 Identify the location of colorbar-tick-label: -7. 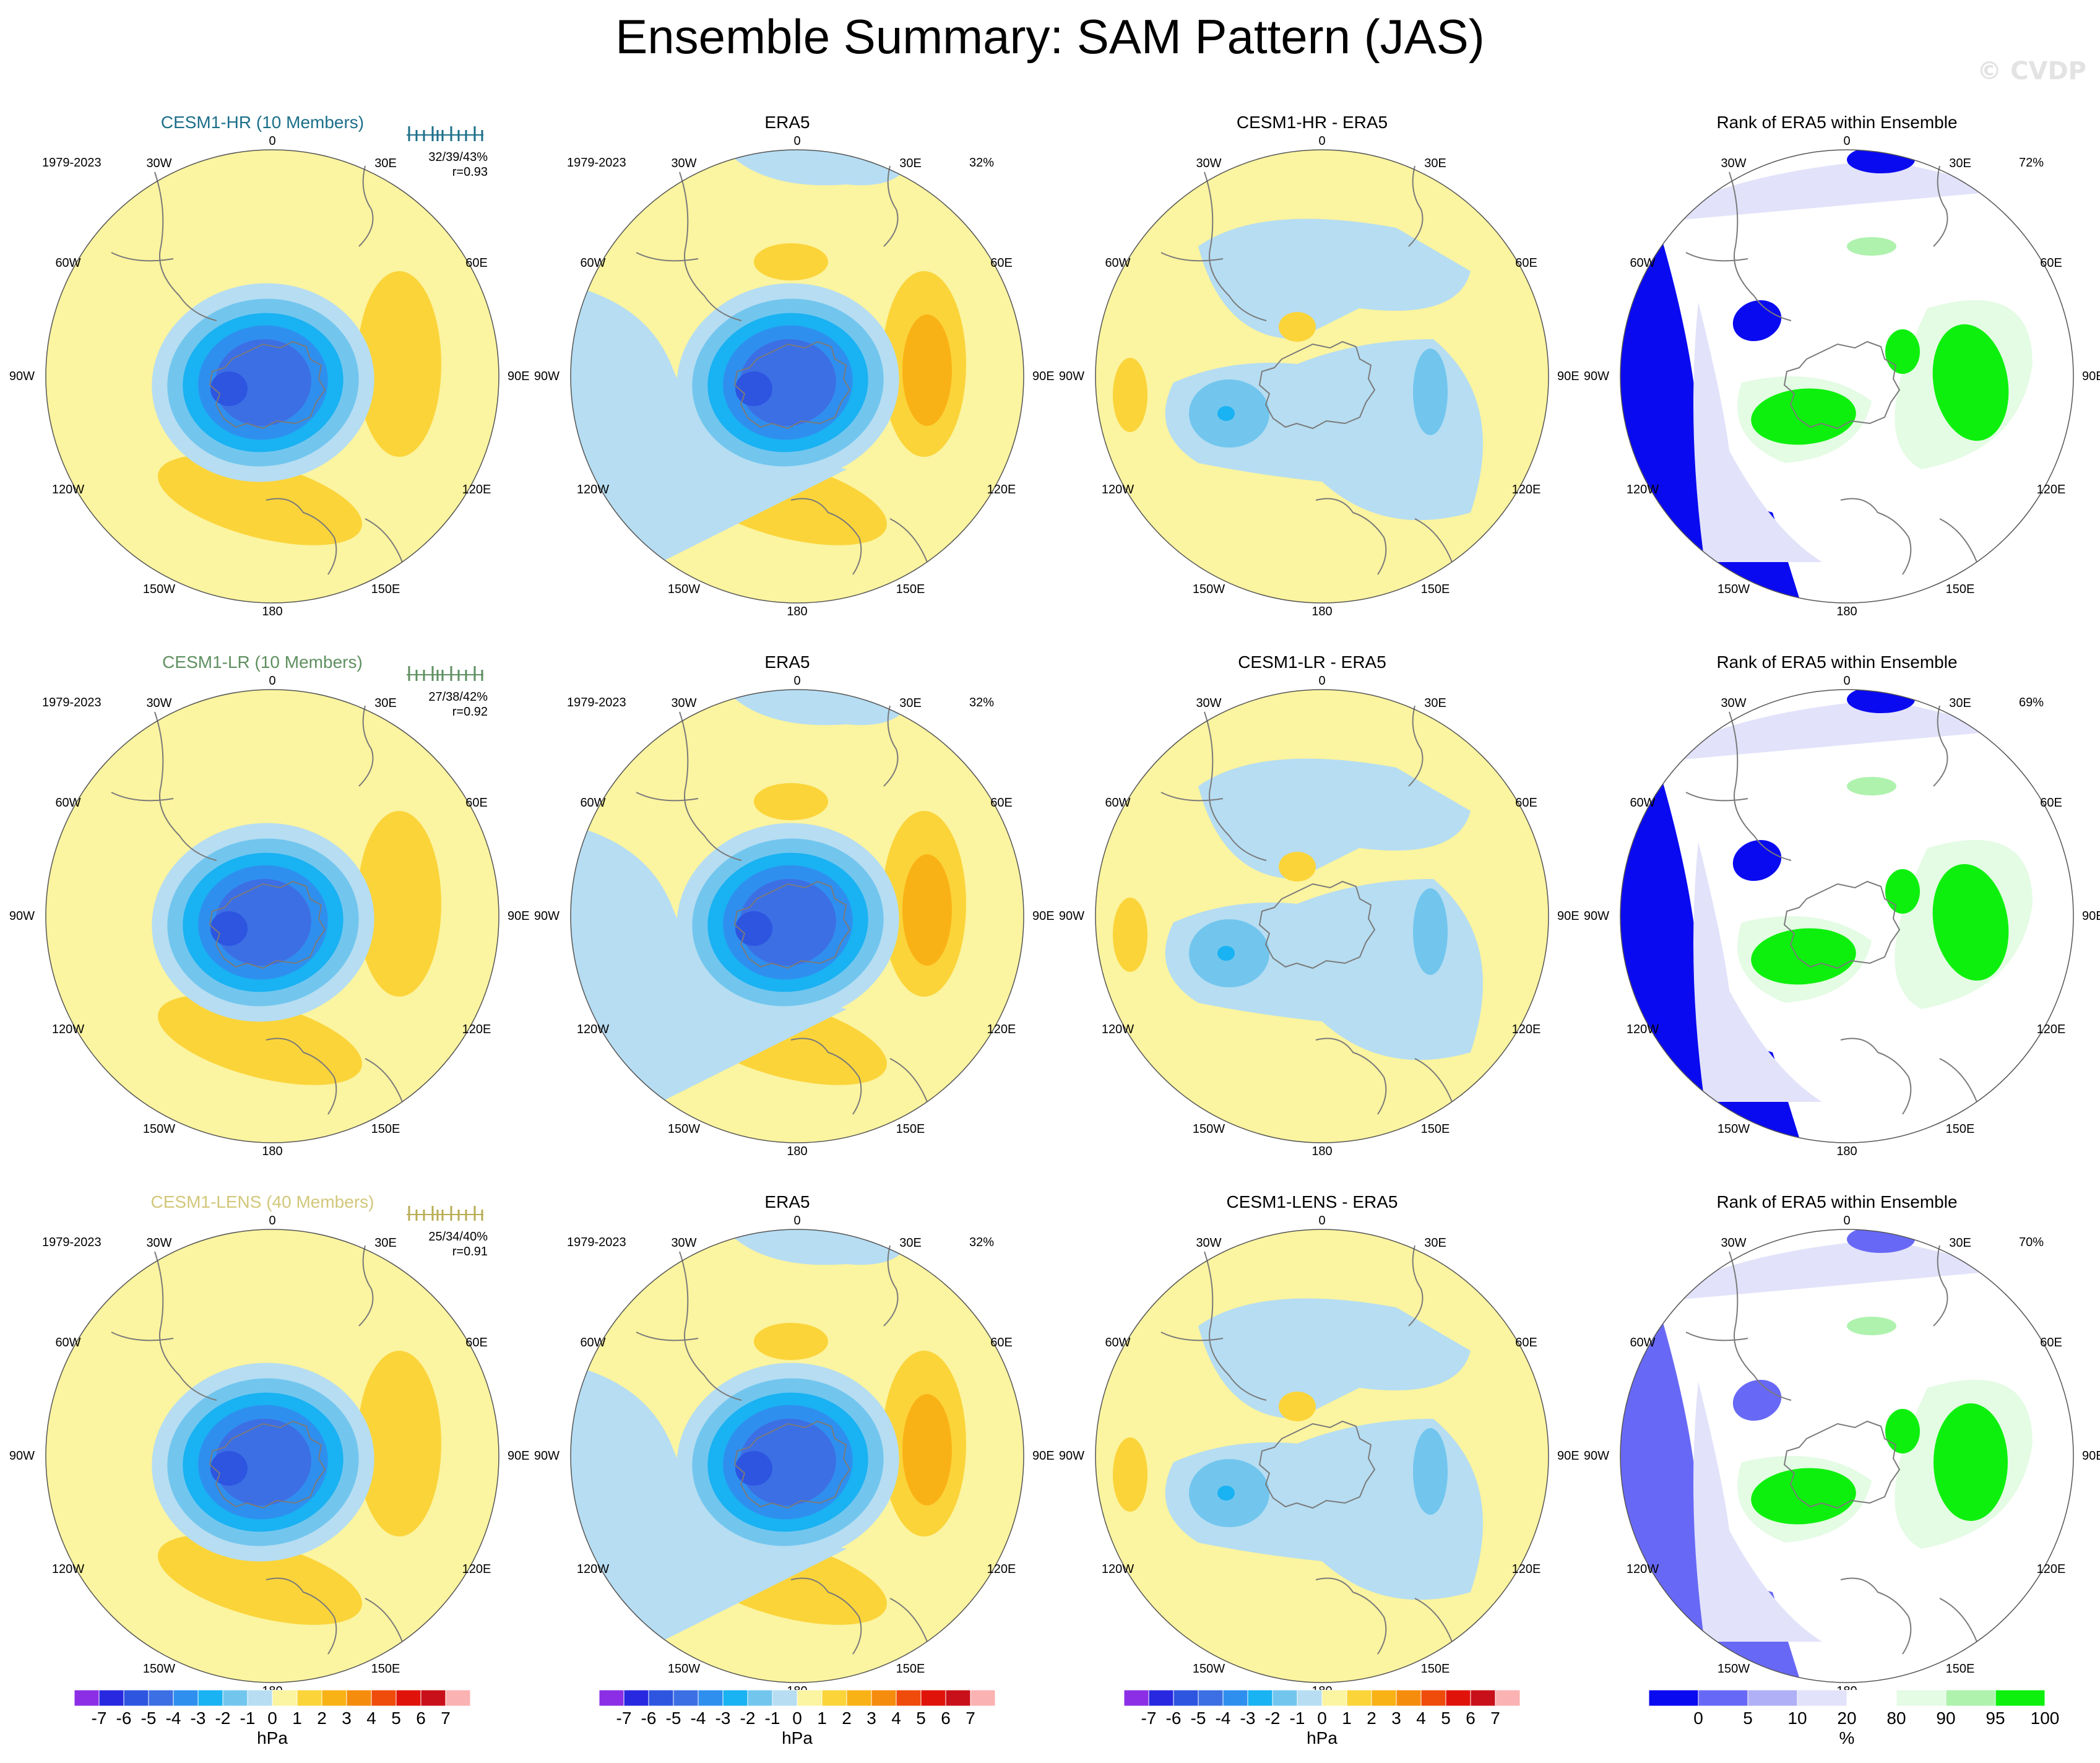
(624, 1718).